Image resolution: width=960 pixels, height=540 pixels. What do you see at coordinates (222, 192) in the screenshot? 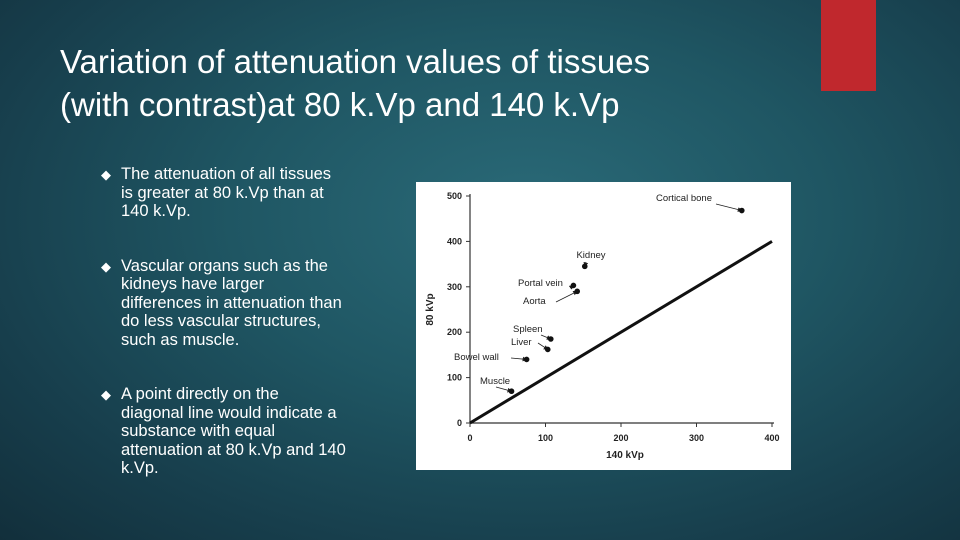
I see `bullet-1-line-2: is greater at 80 k.Vp than at` at bounding box center [222, 192].